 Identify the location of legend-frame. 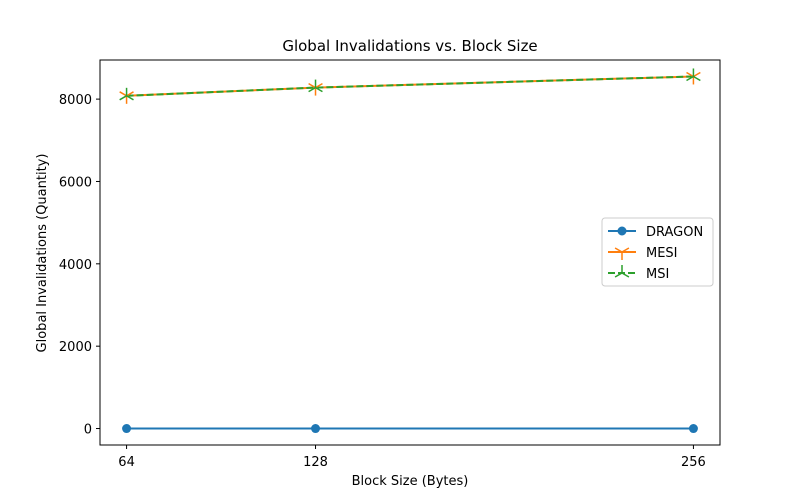
(657, 252).